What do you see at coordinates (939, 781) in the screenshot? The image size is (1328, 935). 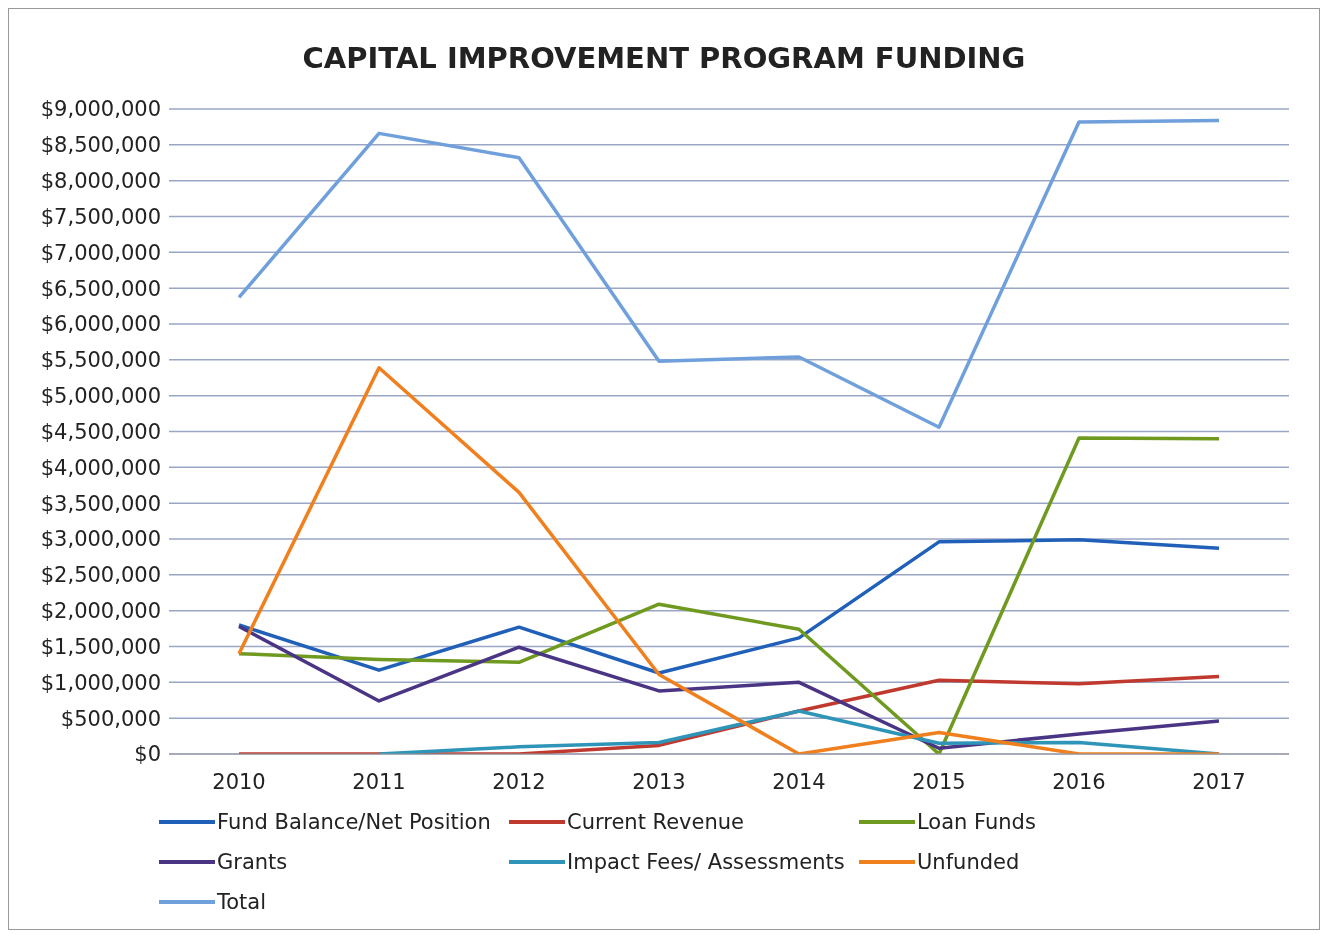 I see `x-tick-label: 2015` at bounding box center [939, 781].